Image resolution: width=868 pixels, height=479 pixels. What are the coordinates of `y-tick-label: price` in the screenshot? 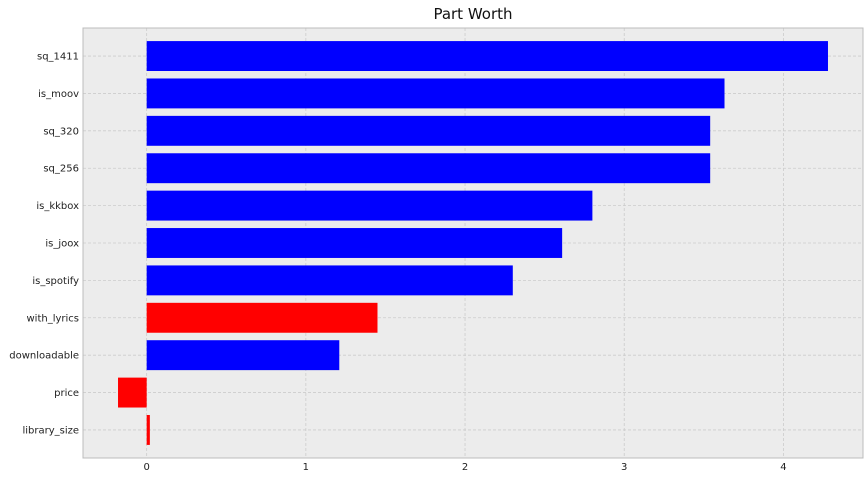 It's located at (66, 393).